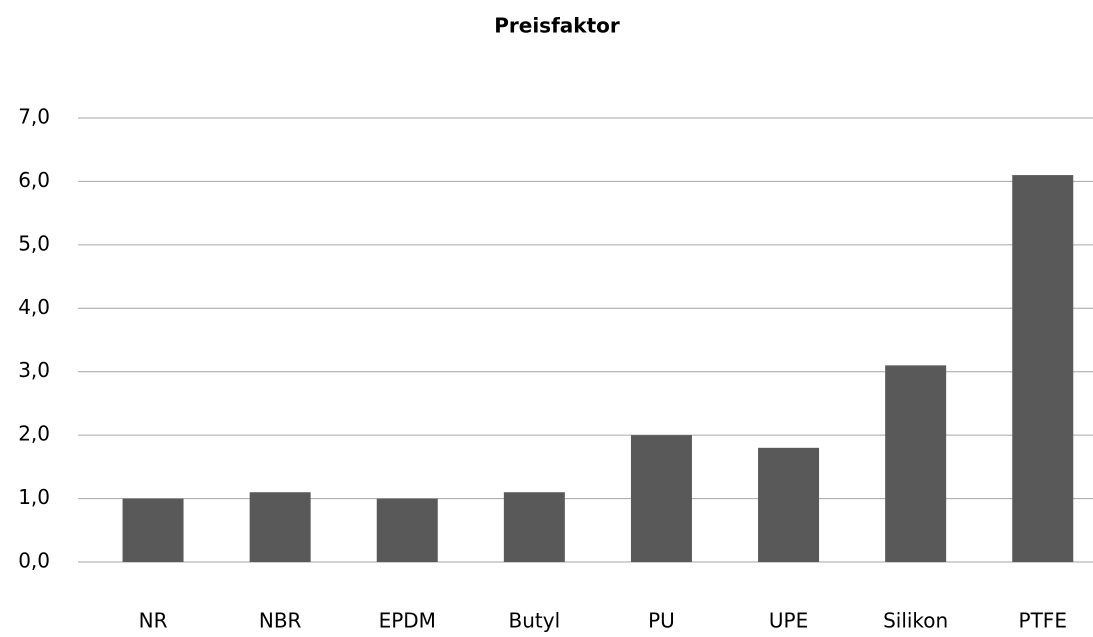 The height and width of the screenshot is (637, 1093). Describe the element at coordinates (661, 621) in the screenshot. I see `x-tick-label: PU` at that location.